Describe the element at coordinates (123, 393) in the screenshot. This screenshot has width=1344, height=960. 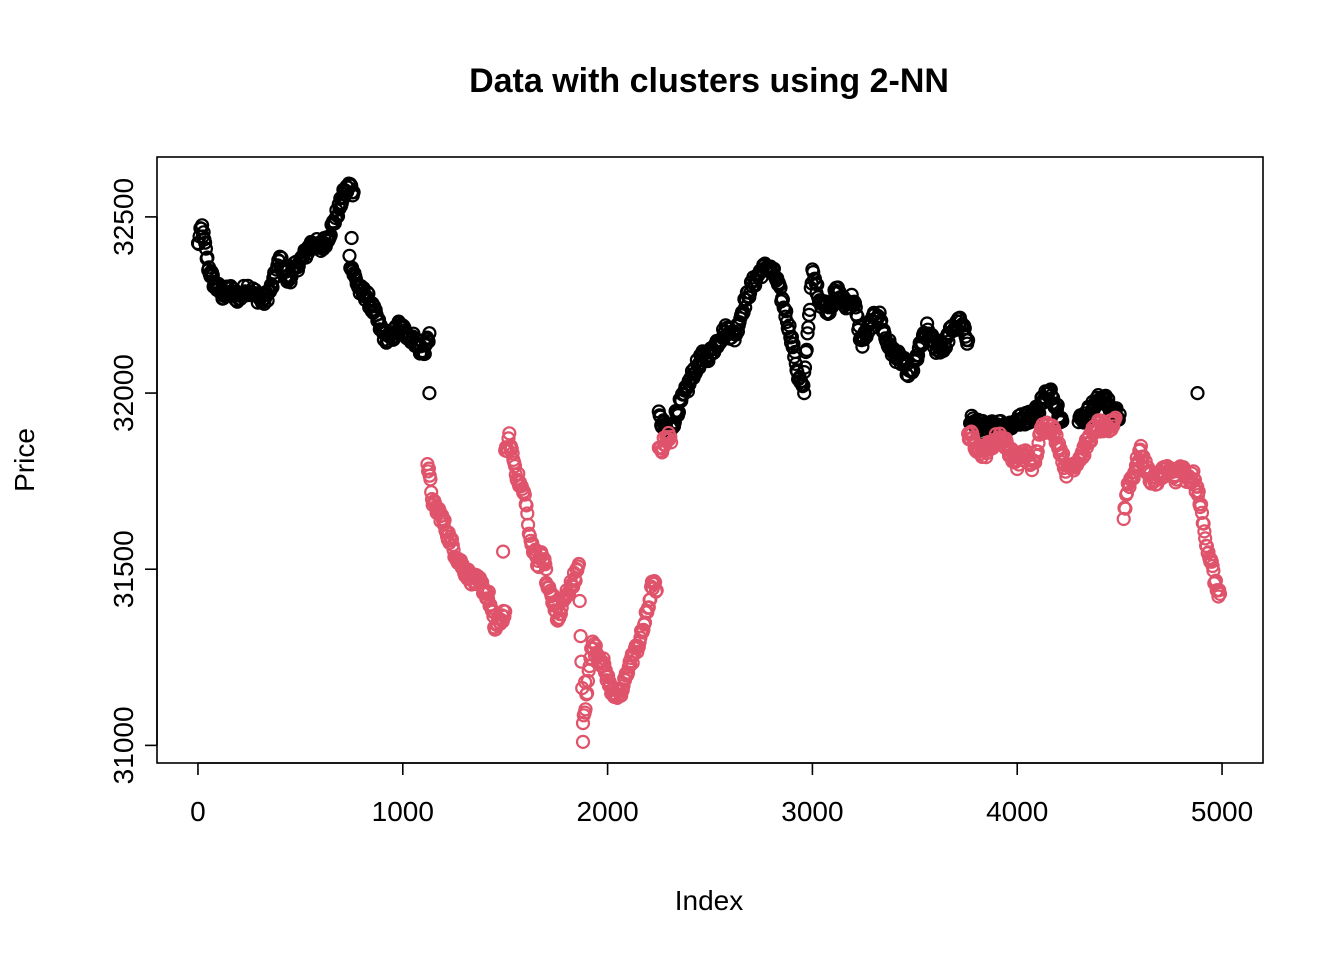
I see `y-tick-label: 32000` at that location.